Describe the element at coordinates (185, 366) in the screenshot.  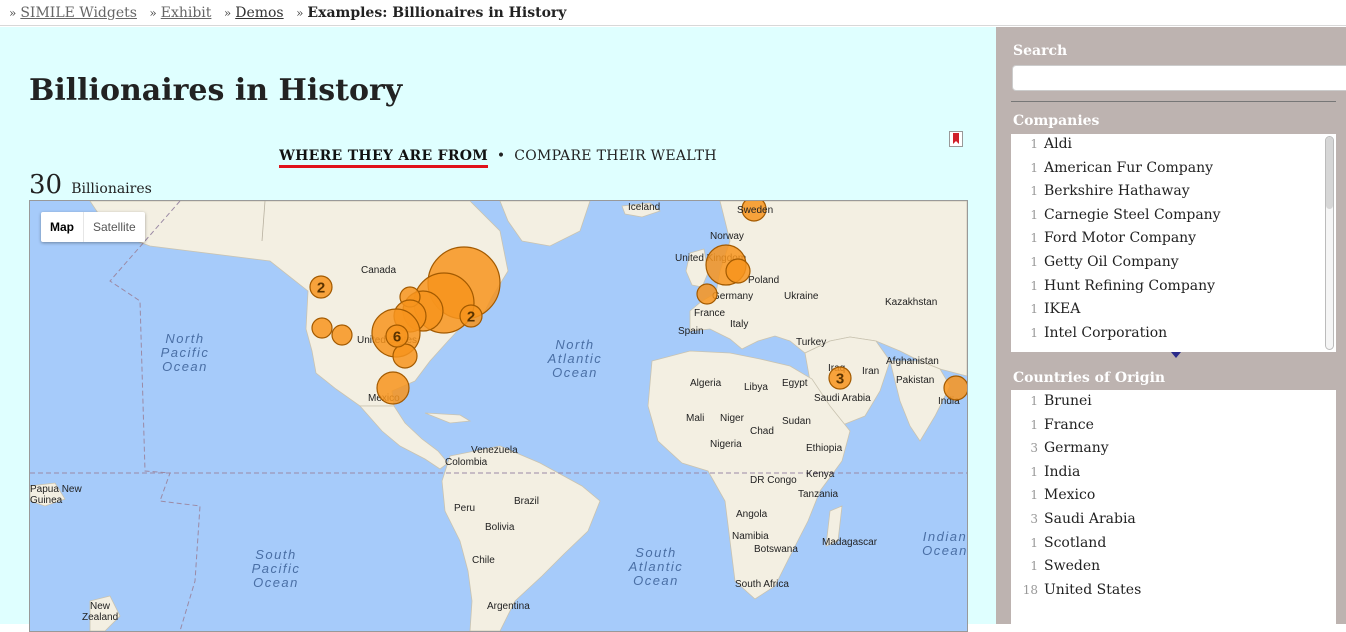
I see `ocean-label-north-pacific: Ocean` at that location.